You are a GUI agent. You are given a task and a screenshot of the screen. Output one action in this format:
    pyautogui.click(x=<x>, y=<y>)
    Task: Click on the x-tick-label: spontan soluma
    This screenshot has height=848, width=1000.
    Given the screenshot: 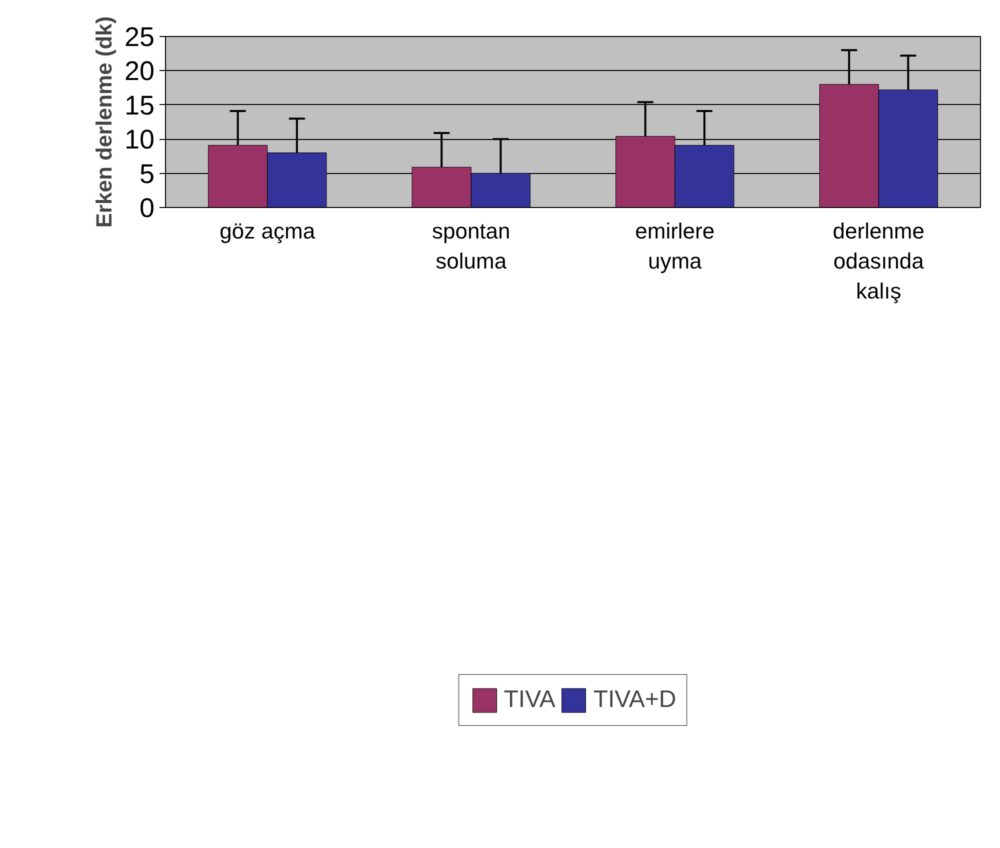 What is the action you would take?
    pyautogui.click(x=471, y=246)
    